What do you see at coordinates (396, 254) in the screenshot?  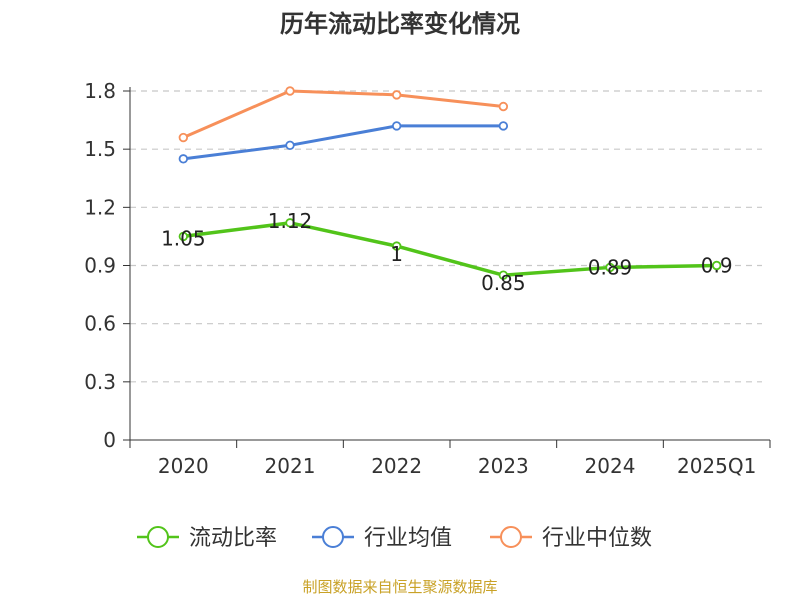 I see `data-label: 1` at bounding box center [396, 254].